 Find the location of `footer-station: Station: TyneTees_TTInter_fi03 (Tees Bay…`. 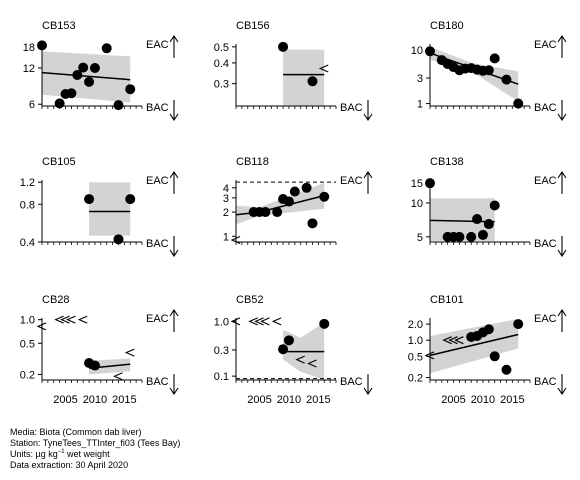

footer-station: Station: TyneTees_TTInter_fi03 (Tees Bay… is located at coordinates (95, 443).